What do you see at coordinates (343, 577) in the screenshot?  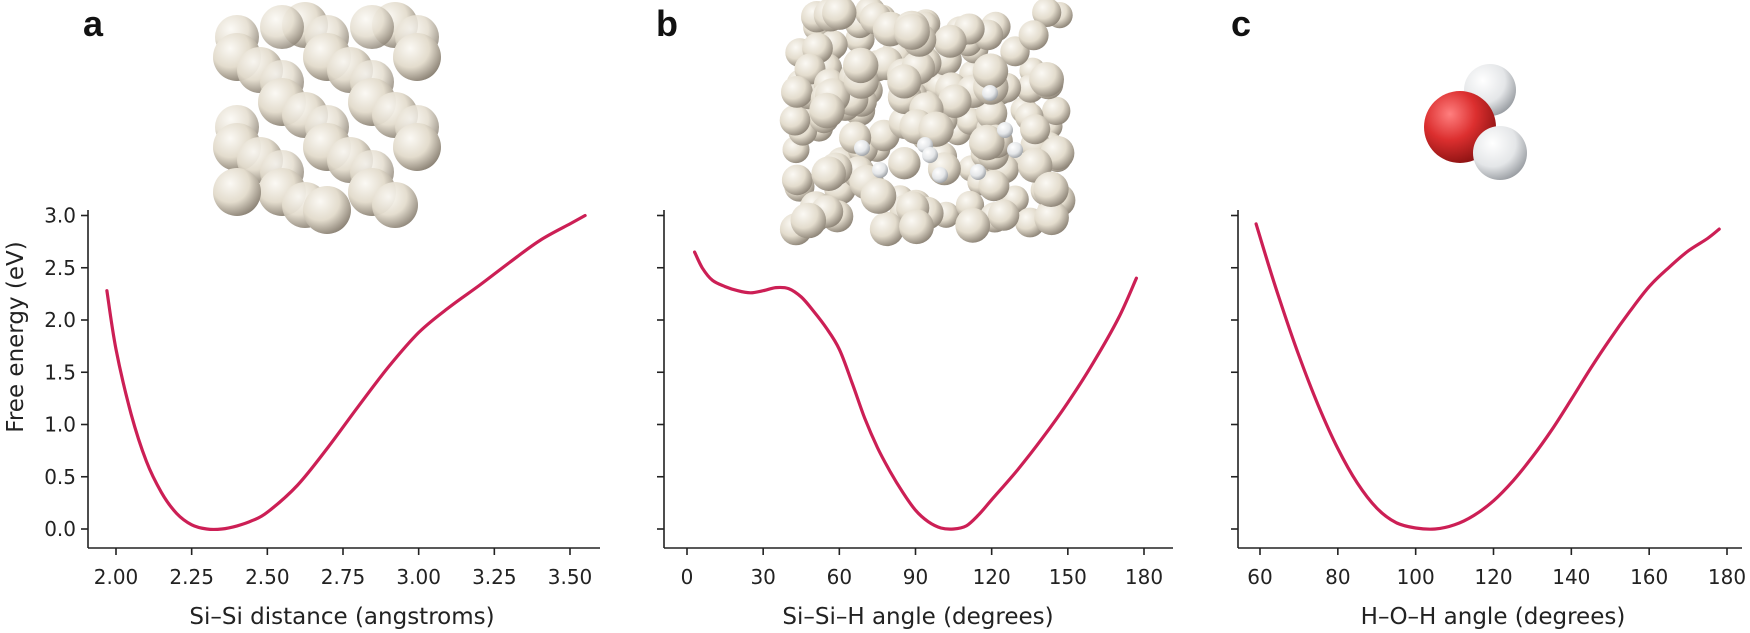 I see `x-tick-label: 2.75` at bounding box center [343, 577].